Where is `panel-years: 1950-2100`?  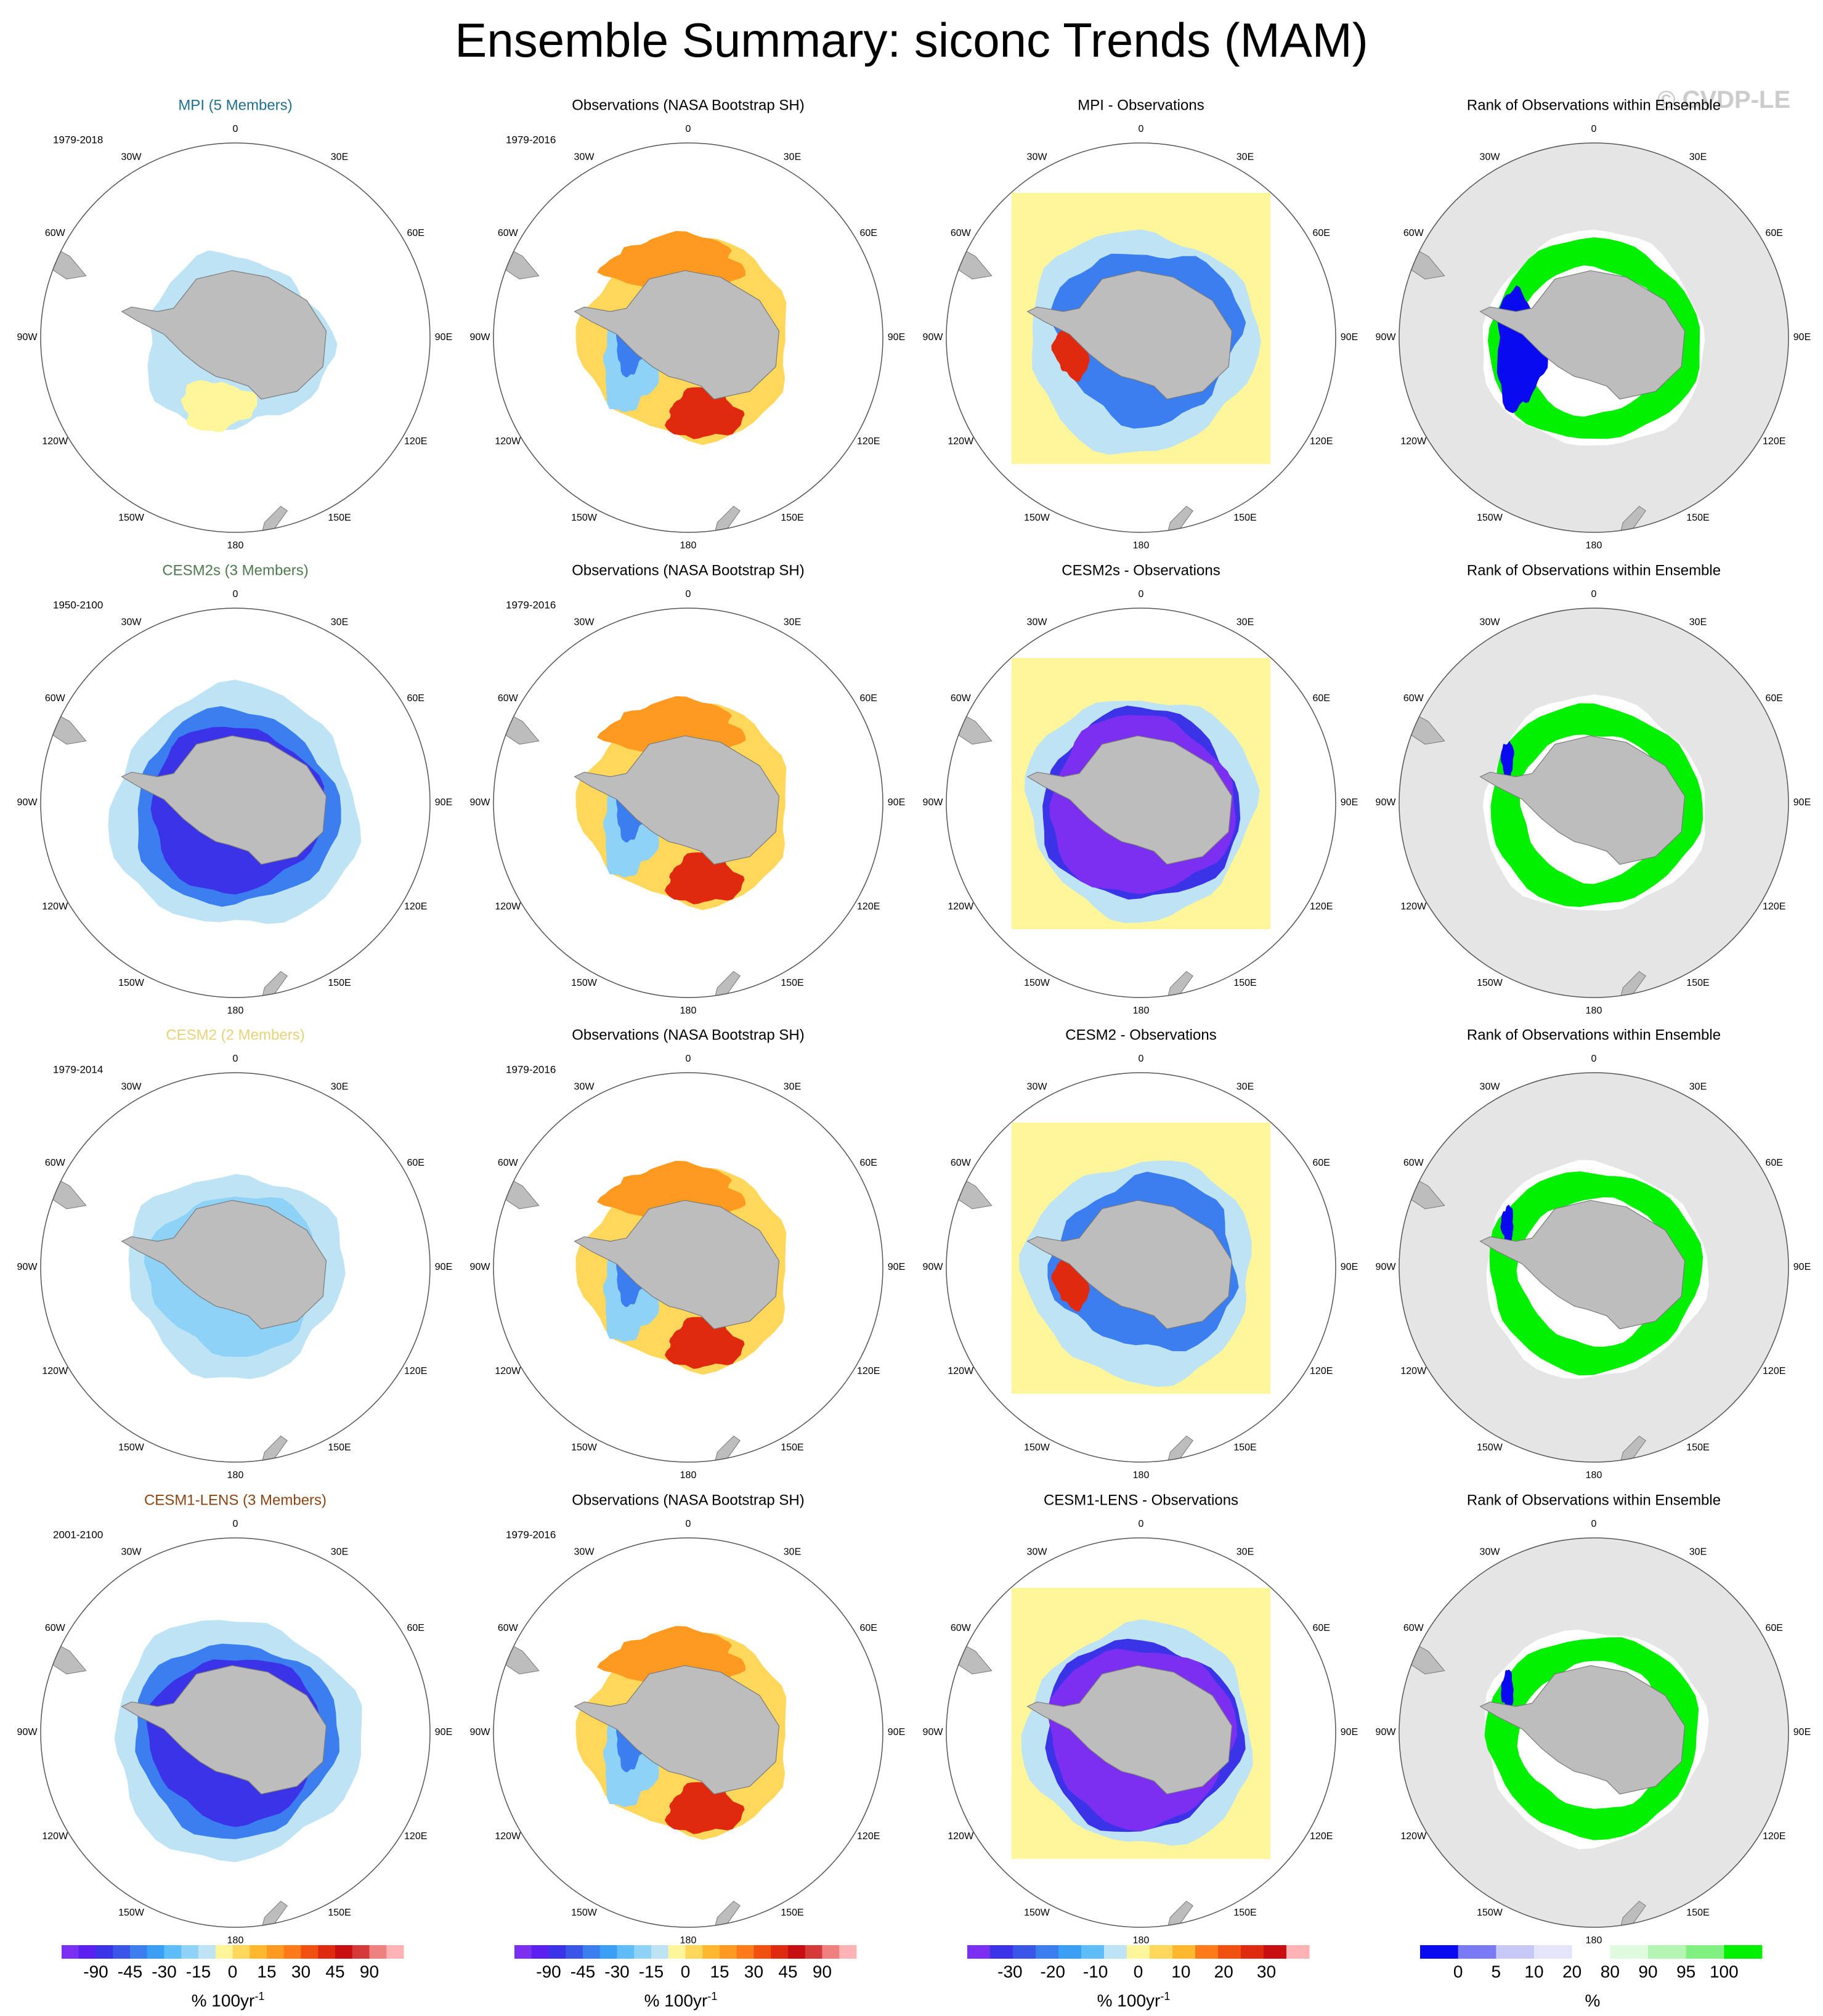 panel-years: 1950-2100 is located at coordinates (78, 605).